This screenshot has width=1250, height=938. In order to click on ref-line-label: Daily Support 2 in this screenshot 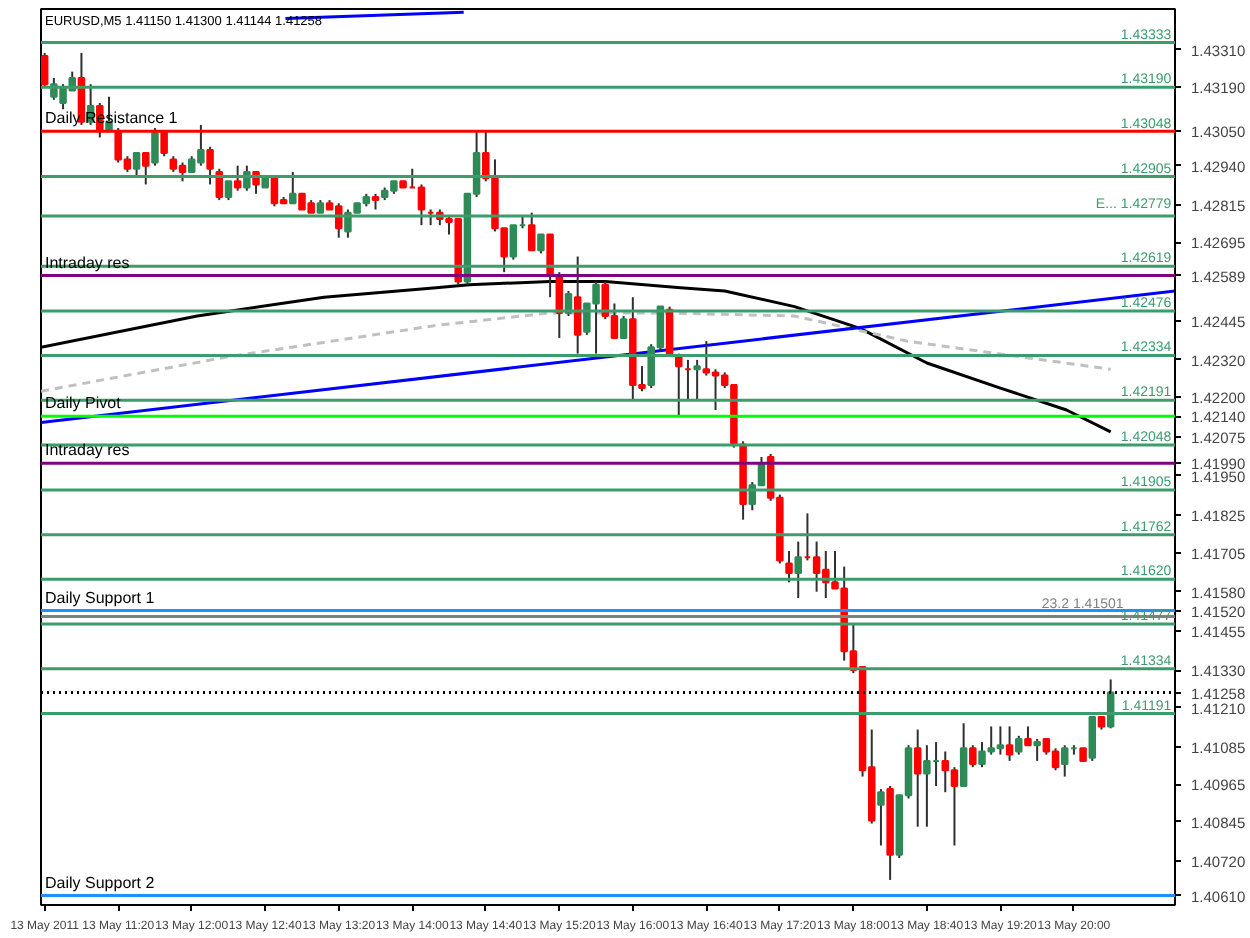, I will do `click(100, 882)`.